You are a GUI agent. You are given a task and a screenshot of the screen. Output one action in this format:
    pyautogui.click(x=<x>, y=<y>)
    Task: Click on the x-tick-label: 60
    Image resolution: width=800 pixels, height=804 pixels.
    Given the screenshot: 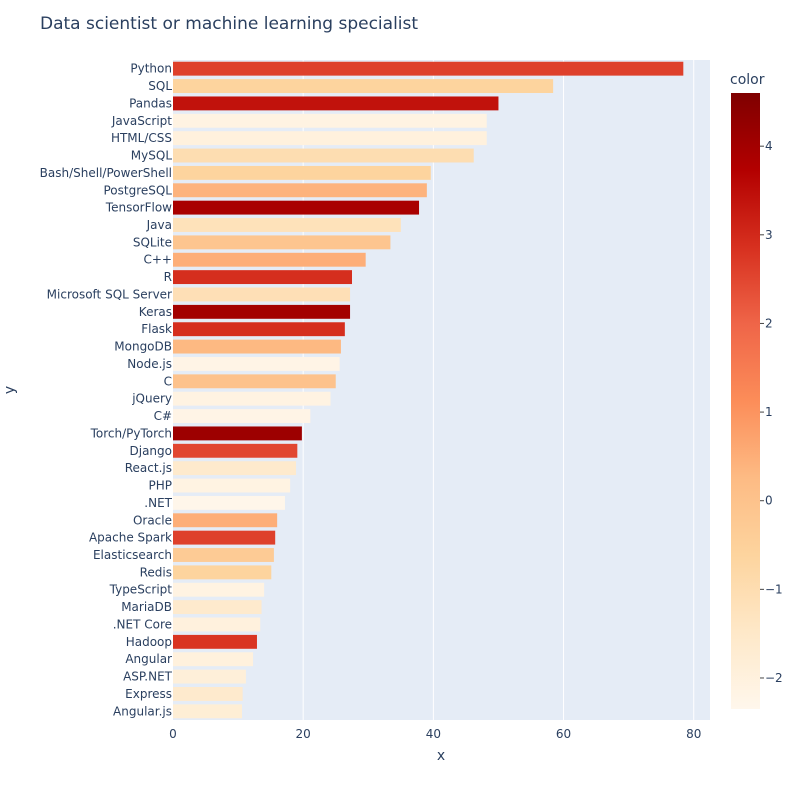 What is the action you would take?
    pyautogui.click(x=563, y=734)
    